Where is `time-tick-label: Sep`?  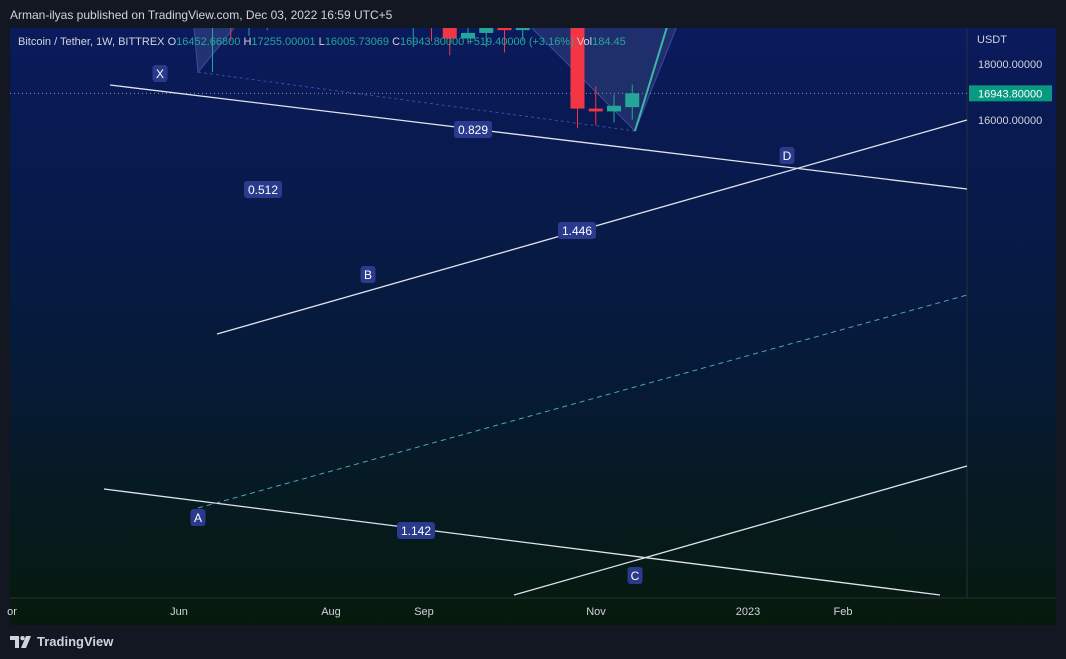
time-tick-label: Sep is located at coordinates (424, 612).